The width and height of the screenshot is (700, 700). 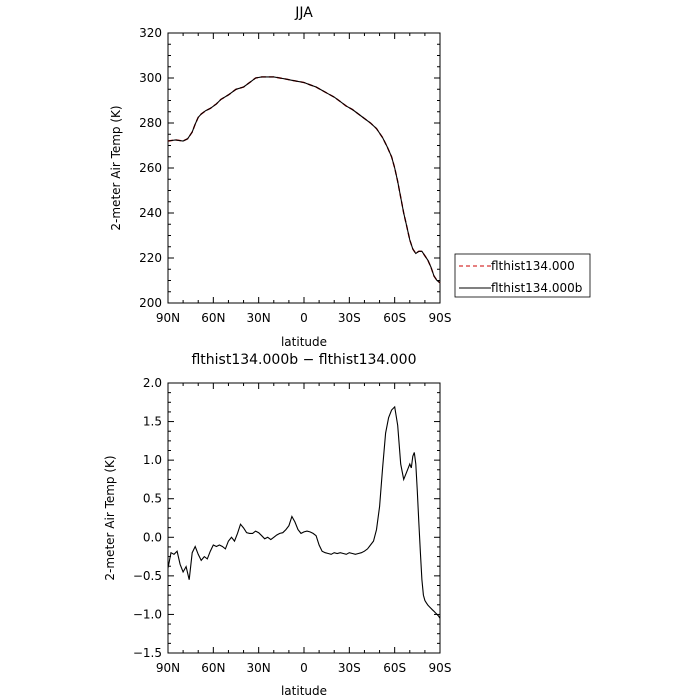 I want to click on y-tick-label: 2.0, so click(x=152, y=383).